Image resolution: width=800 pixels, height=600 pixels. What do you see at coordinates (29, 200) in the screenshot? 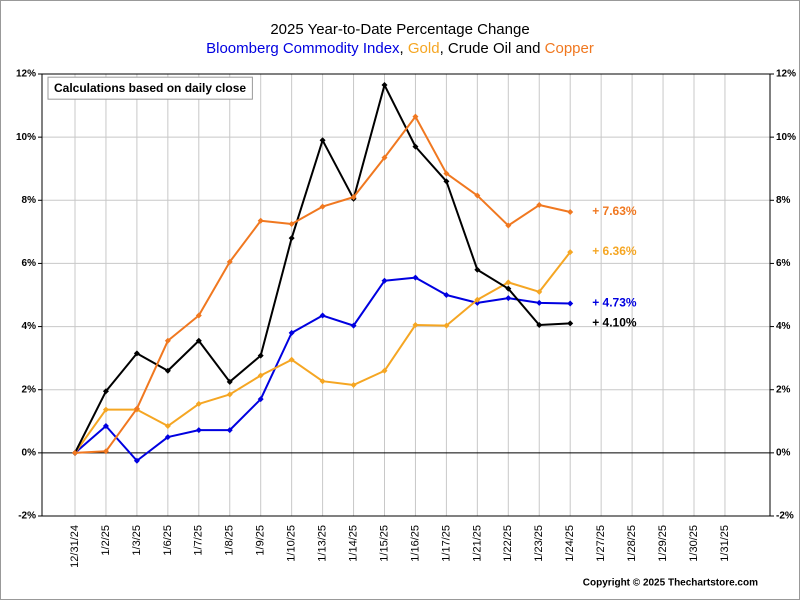
I see `y-tick-label: 8%` at bounding box center [29, 200].